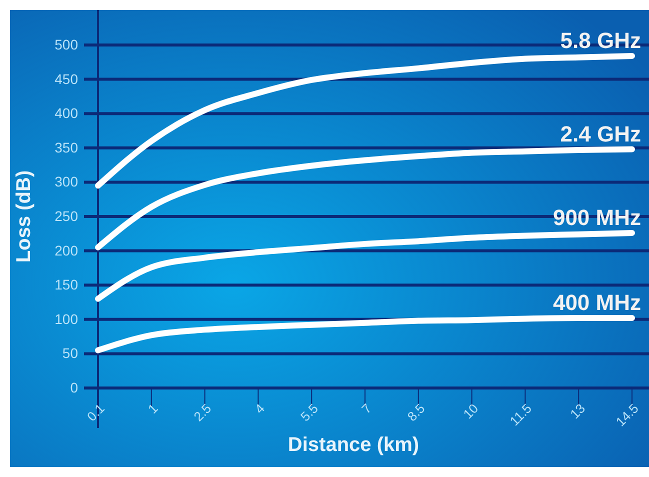 Image resolution: width=649 pixels, height=477 pixels. I want to click on x-tick-label: 7, so click(366, 408).